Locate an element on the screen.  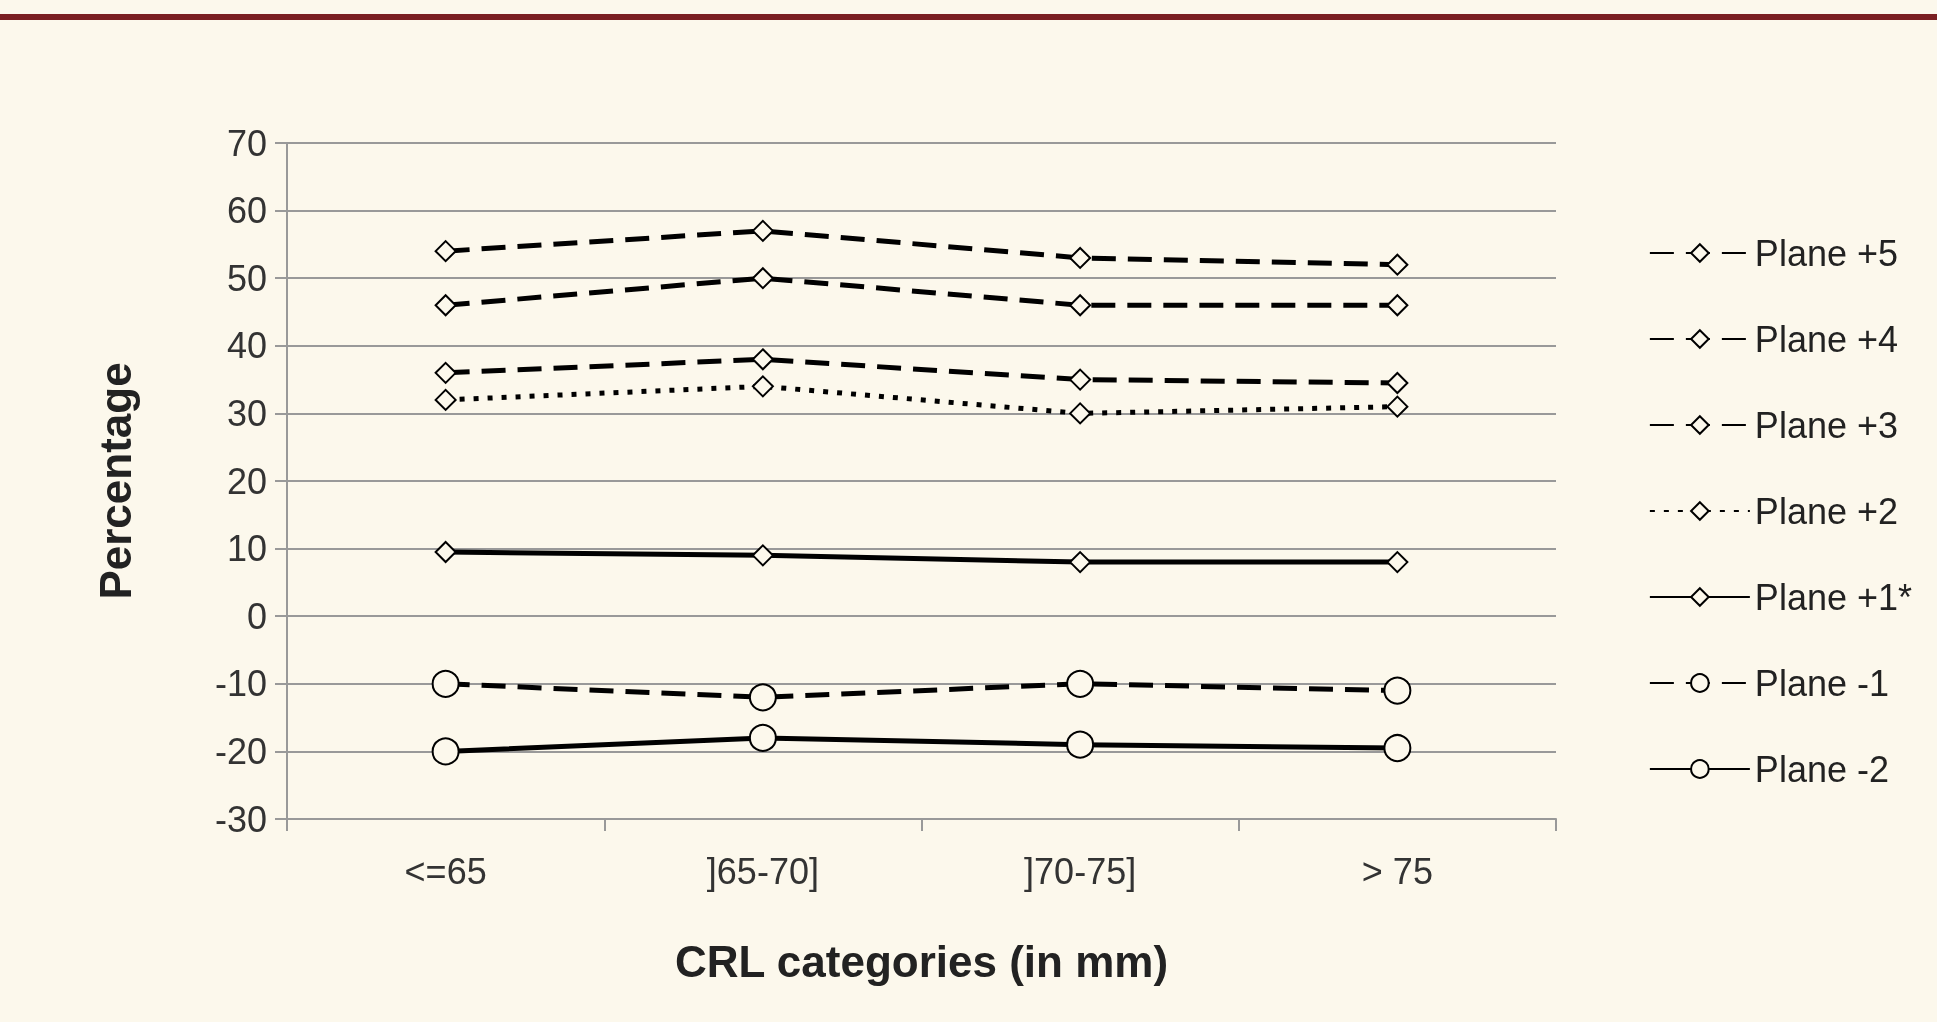
y-tick-label: -10 is located at coordinates (240, 684).